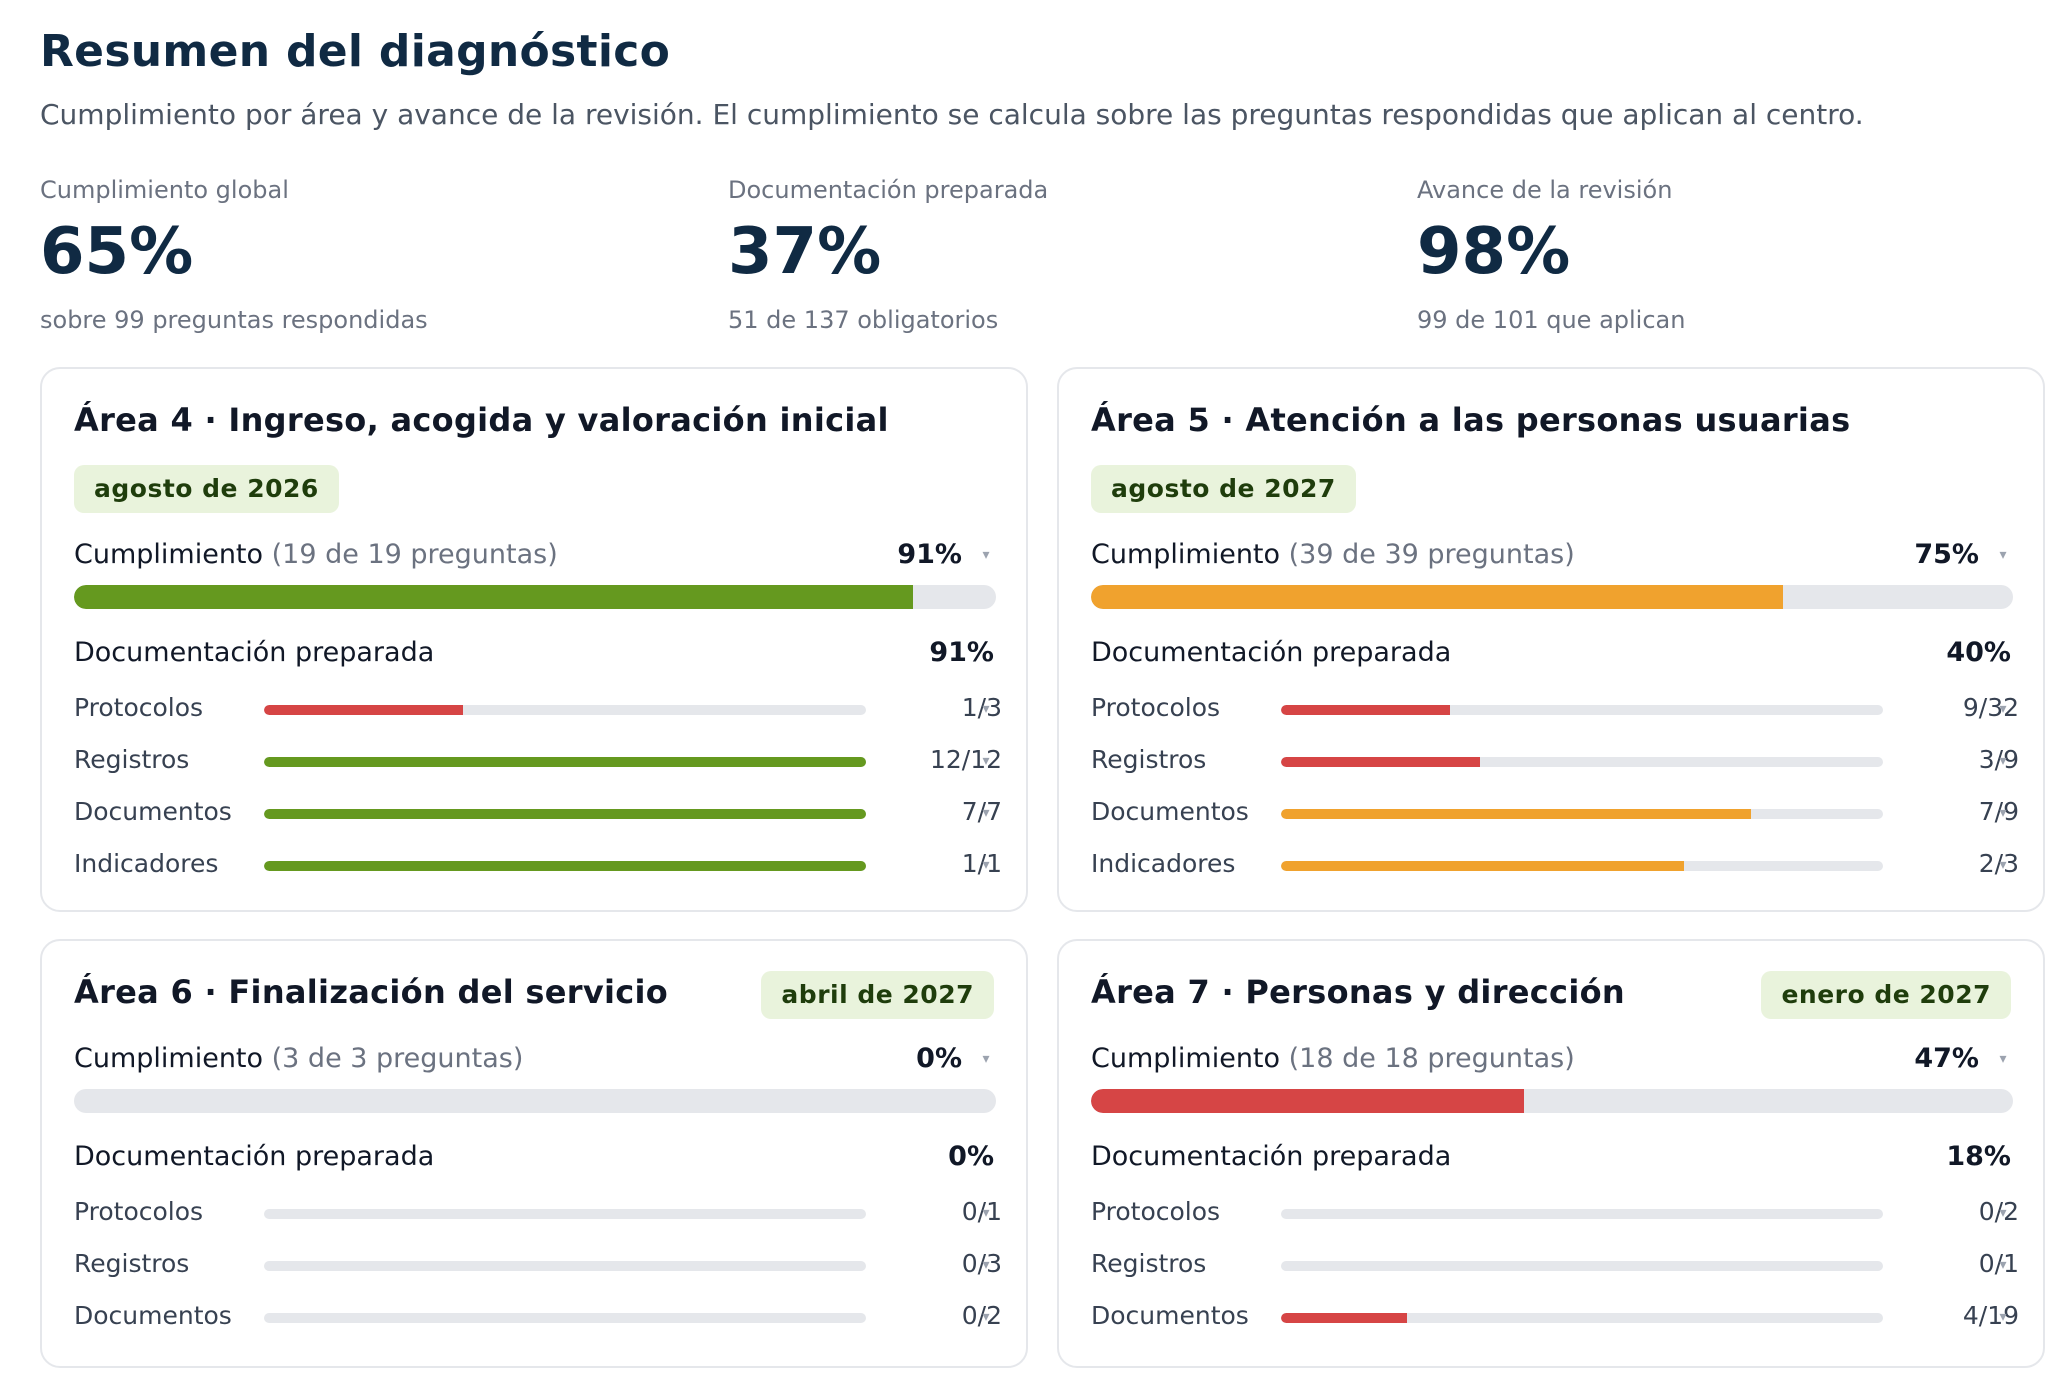 The height and width of the screenshot is (1378, 2060). I want to click on compliance-value: 47%, so click(1946, 1058).